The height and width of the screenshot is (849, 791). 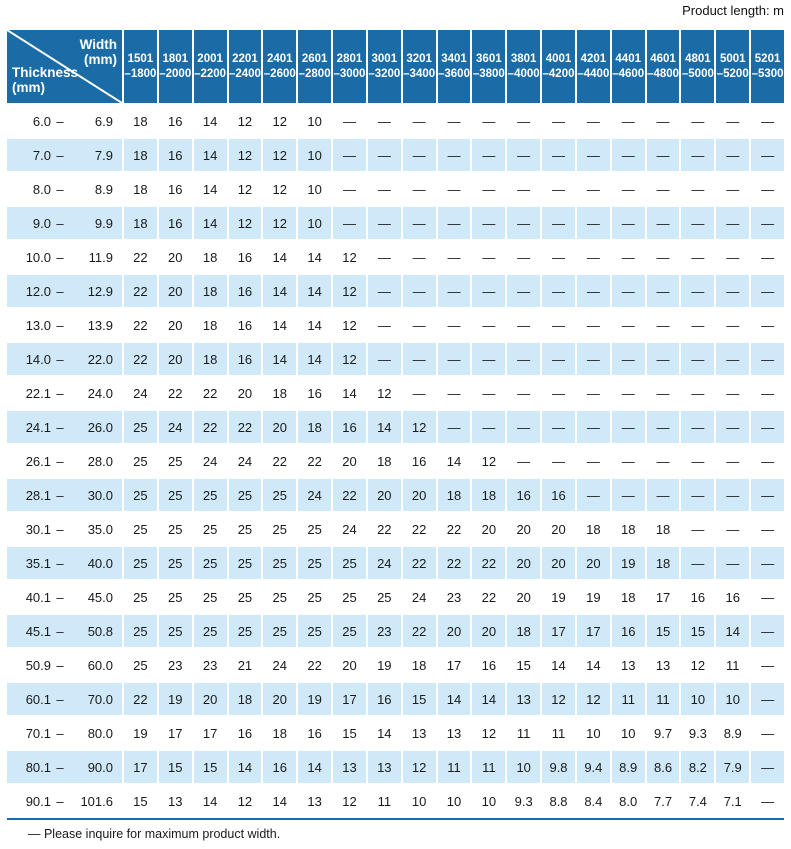 What do you see at coordinates (663, 73) in the screenshot?
I see `width-col-to: –4800` at bounding box center [663, 73].